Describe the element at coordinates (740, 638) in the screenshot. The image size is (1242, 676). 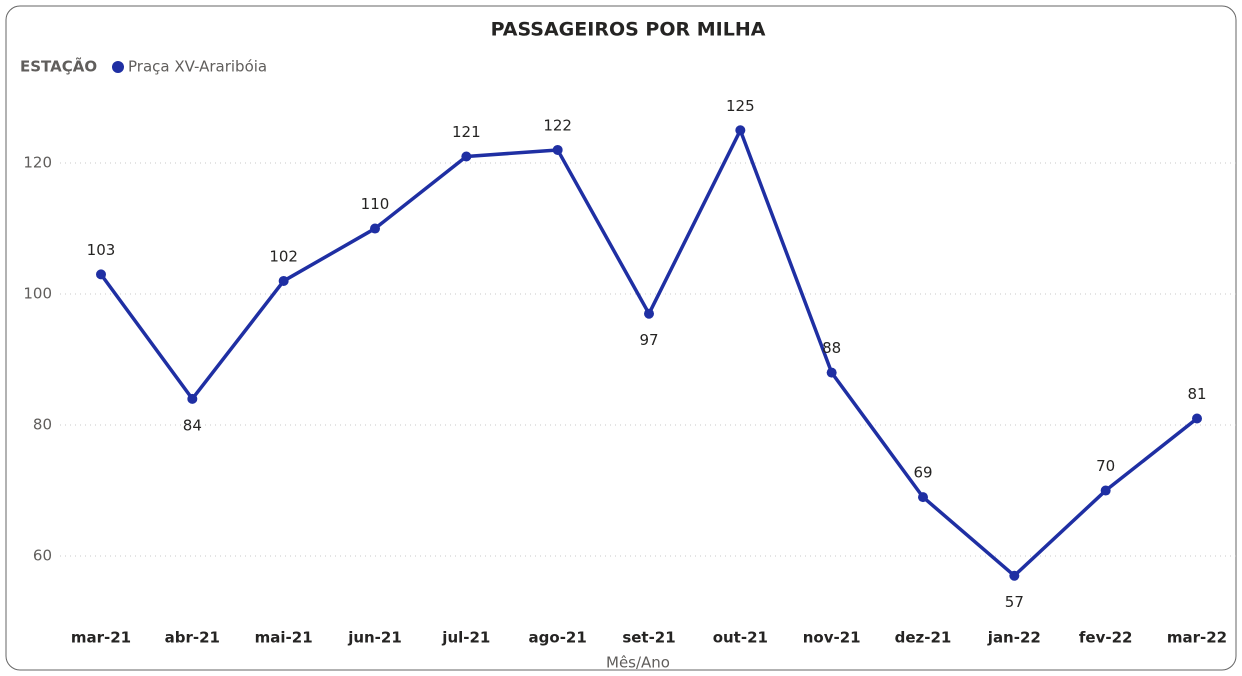
I see `x-tick-label: out-21` at that location.